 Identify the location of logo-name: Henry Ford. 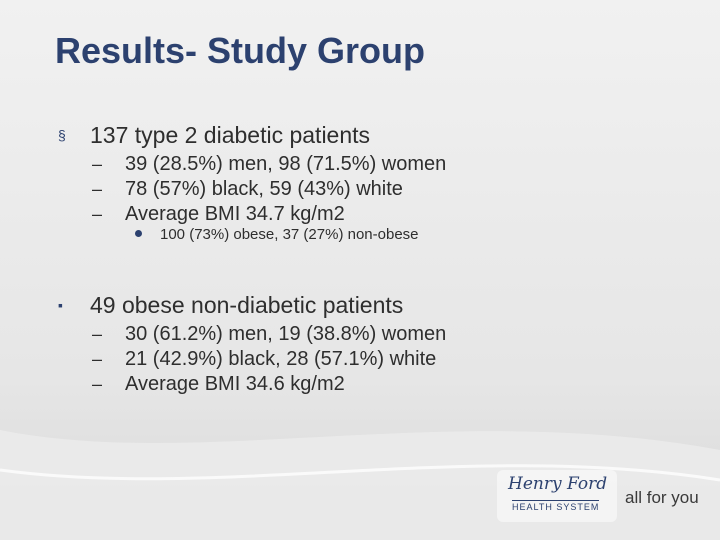
(558, 484).